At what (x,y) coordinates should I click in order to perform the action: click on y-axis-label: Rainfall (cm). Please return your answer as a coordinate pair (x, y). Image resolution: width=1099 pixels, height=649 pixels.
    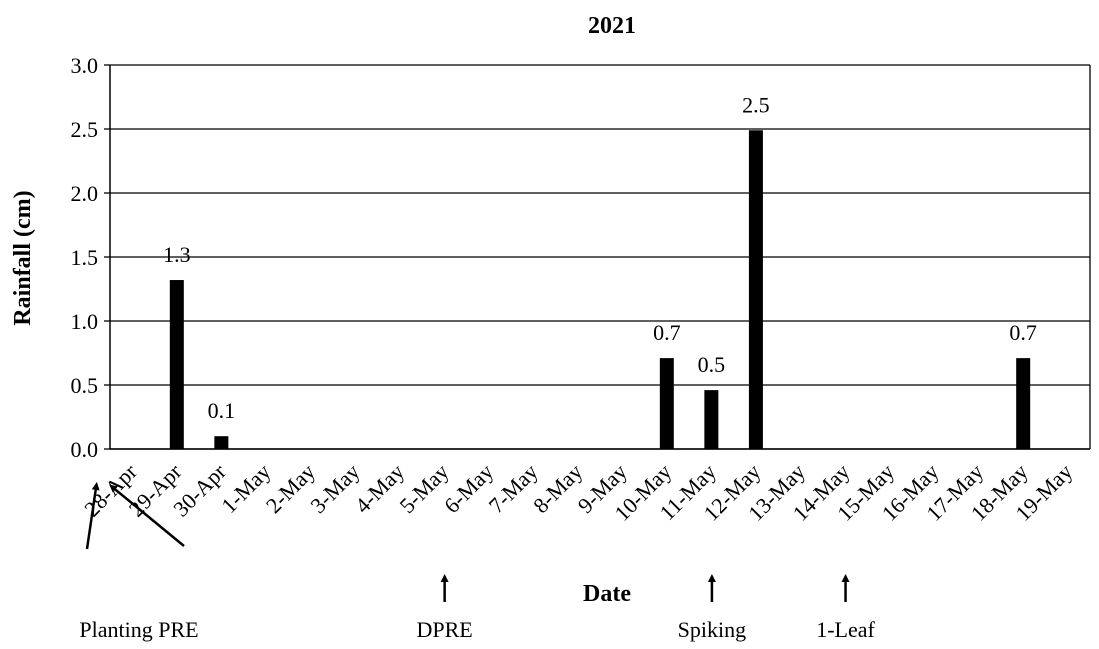
    Looking at the image, I should click on (23, 257).